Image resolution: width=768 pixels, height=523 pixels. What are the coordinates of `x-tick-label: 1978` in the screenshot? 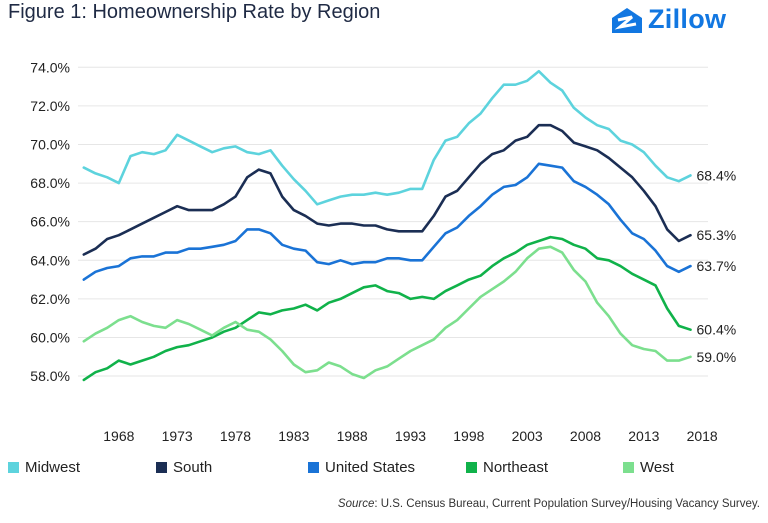 It's located at (235, 436).